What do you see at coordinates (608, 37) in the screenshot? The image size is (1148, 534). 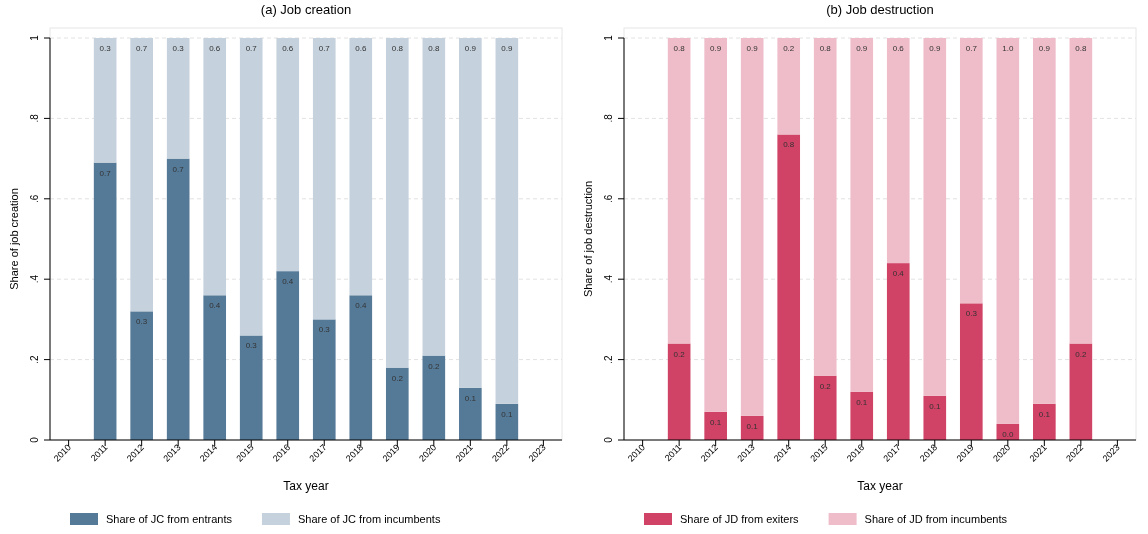 I see `y-tick-label: 1` at bounding box center [608, 37].